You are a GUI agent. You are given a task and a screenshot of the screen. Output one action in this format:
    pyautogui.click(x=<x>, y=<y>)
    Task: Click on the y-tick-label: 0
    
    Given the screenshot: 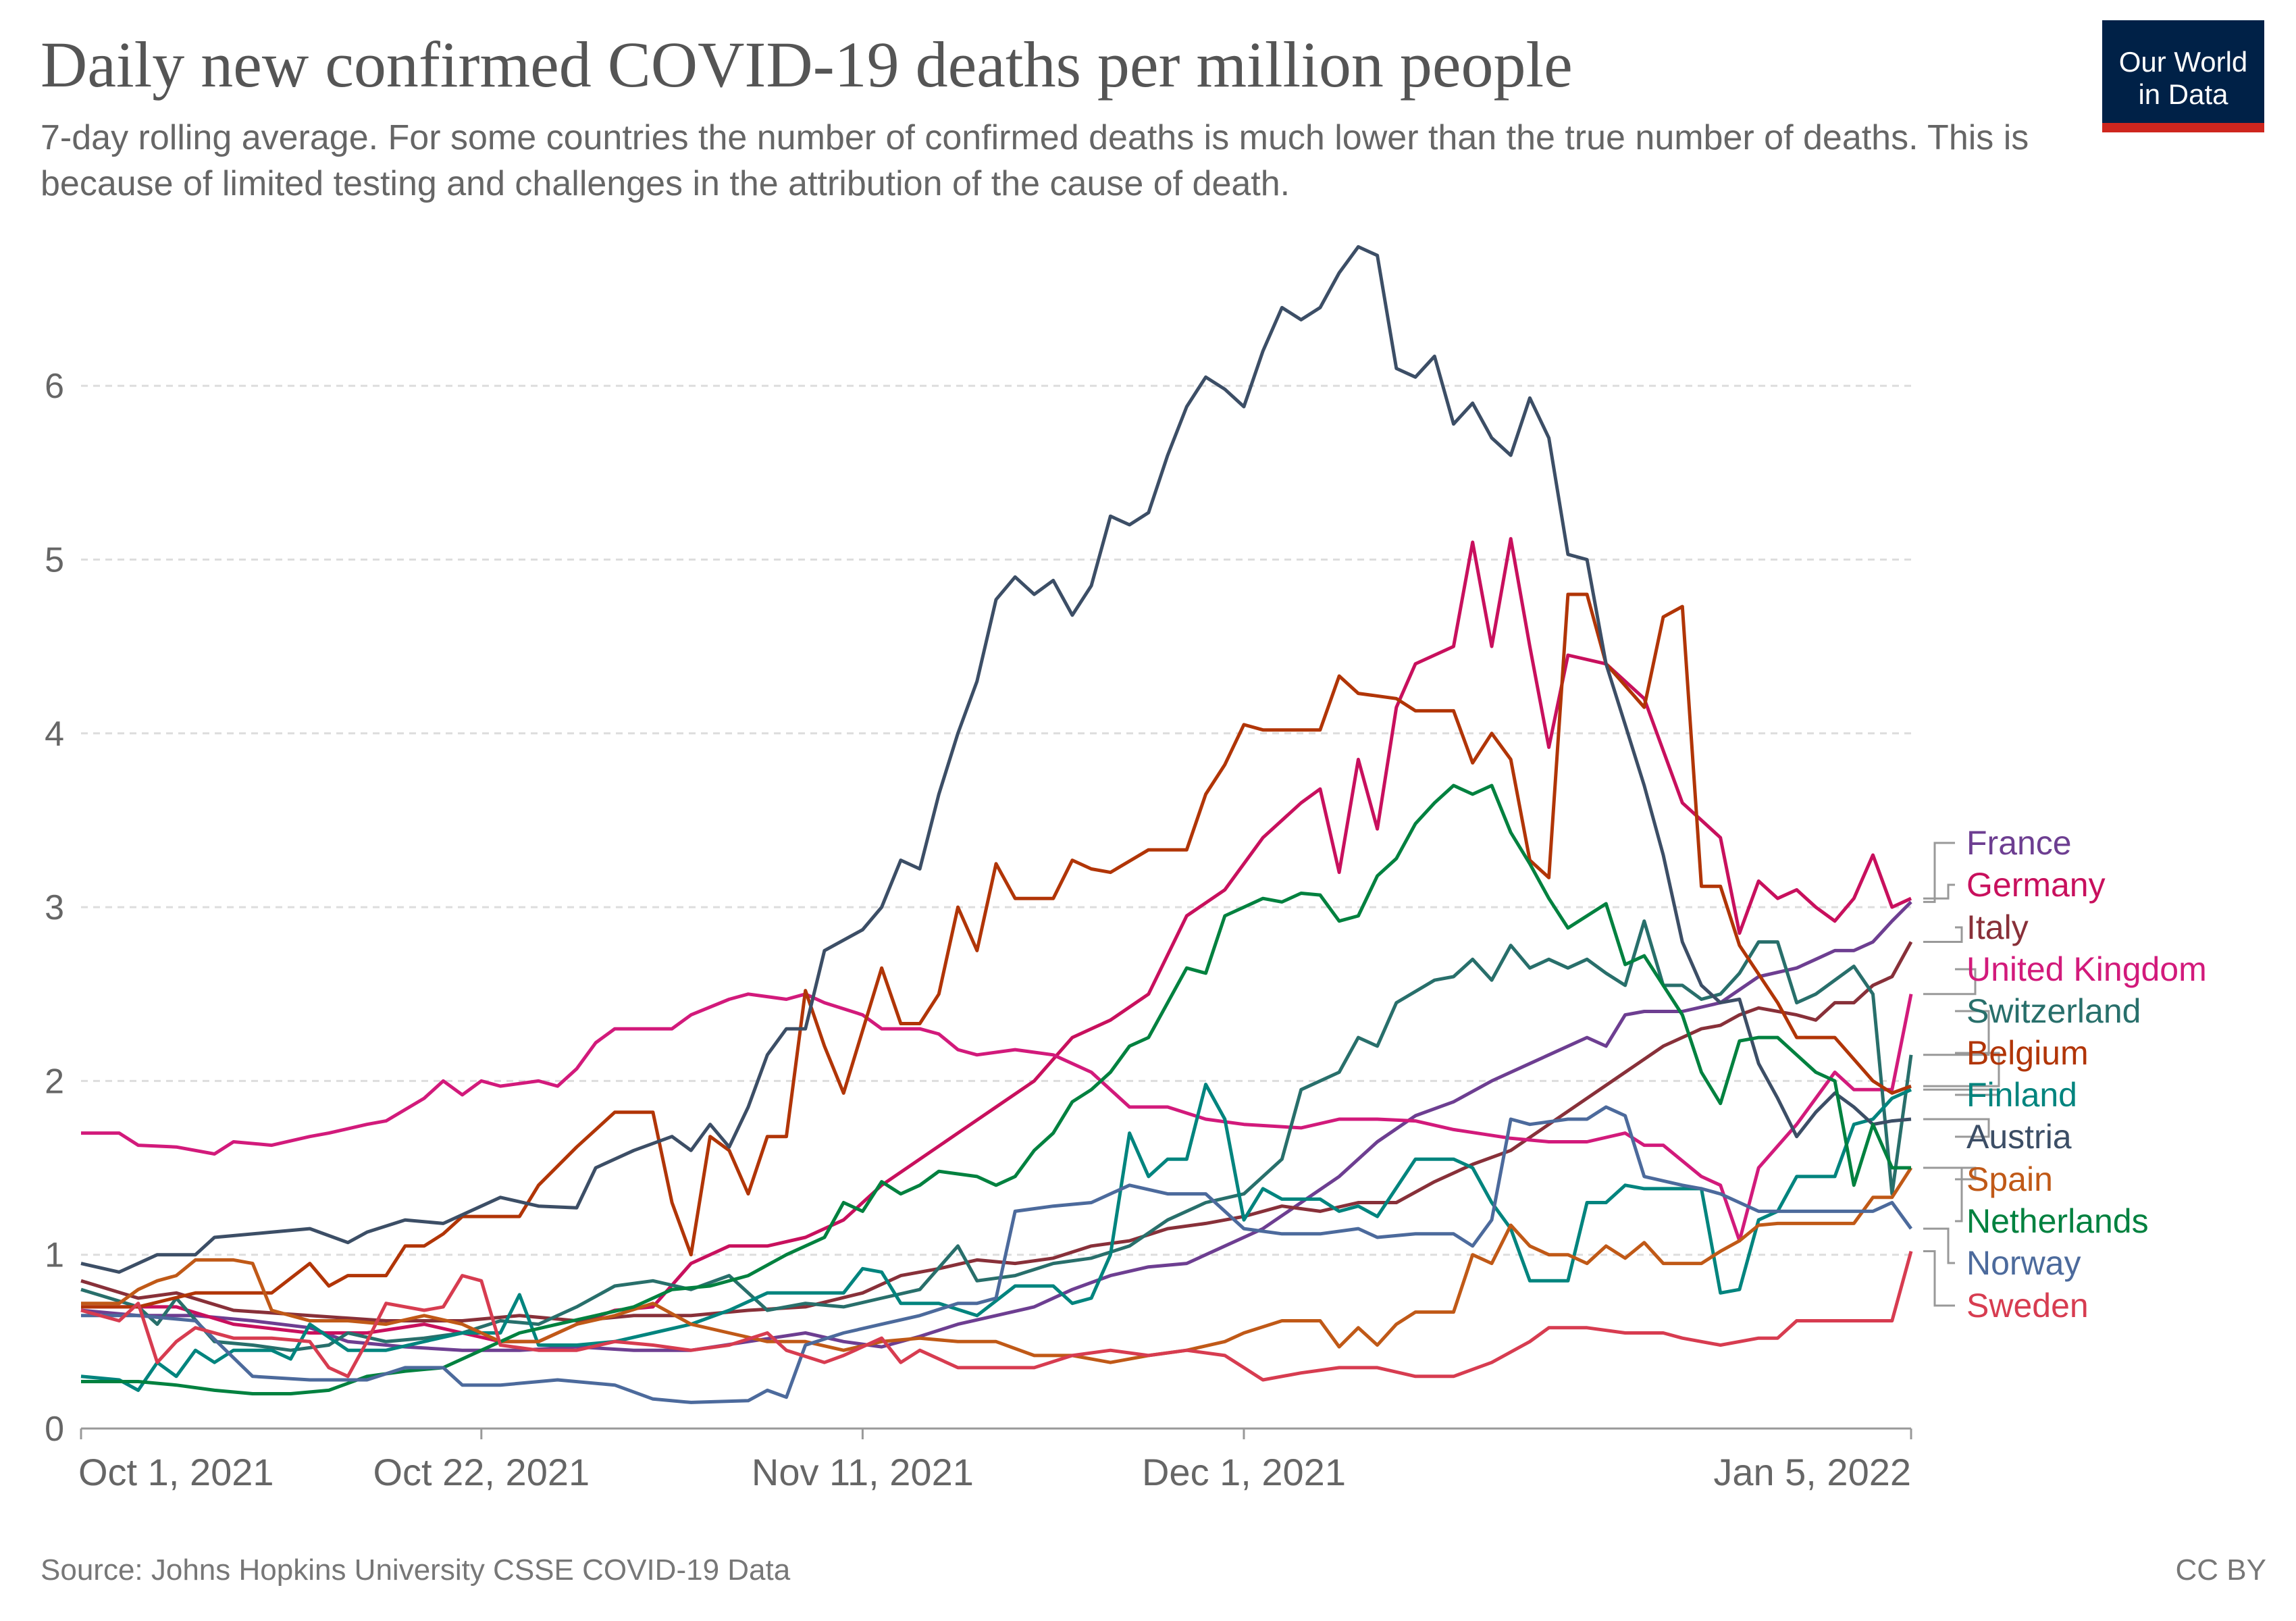 What is the action you would take?
    pyautogui.click(x=54, y=1429)
    